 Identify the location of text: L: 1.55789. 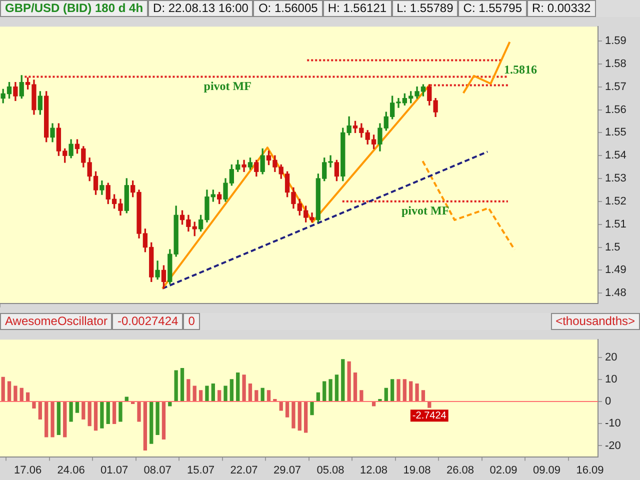
(425, 8).